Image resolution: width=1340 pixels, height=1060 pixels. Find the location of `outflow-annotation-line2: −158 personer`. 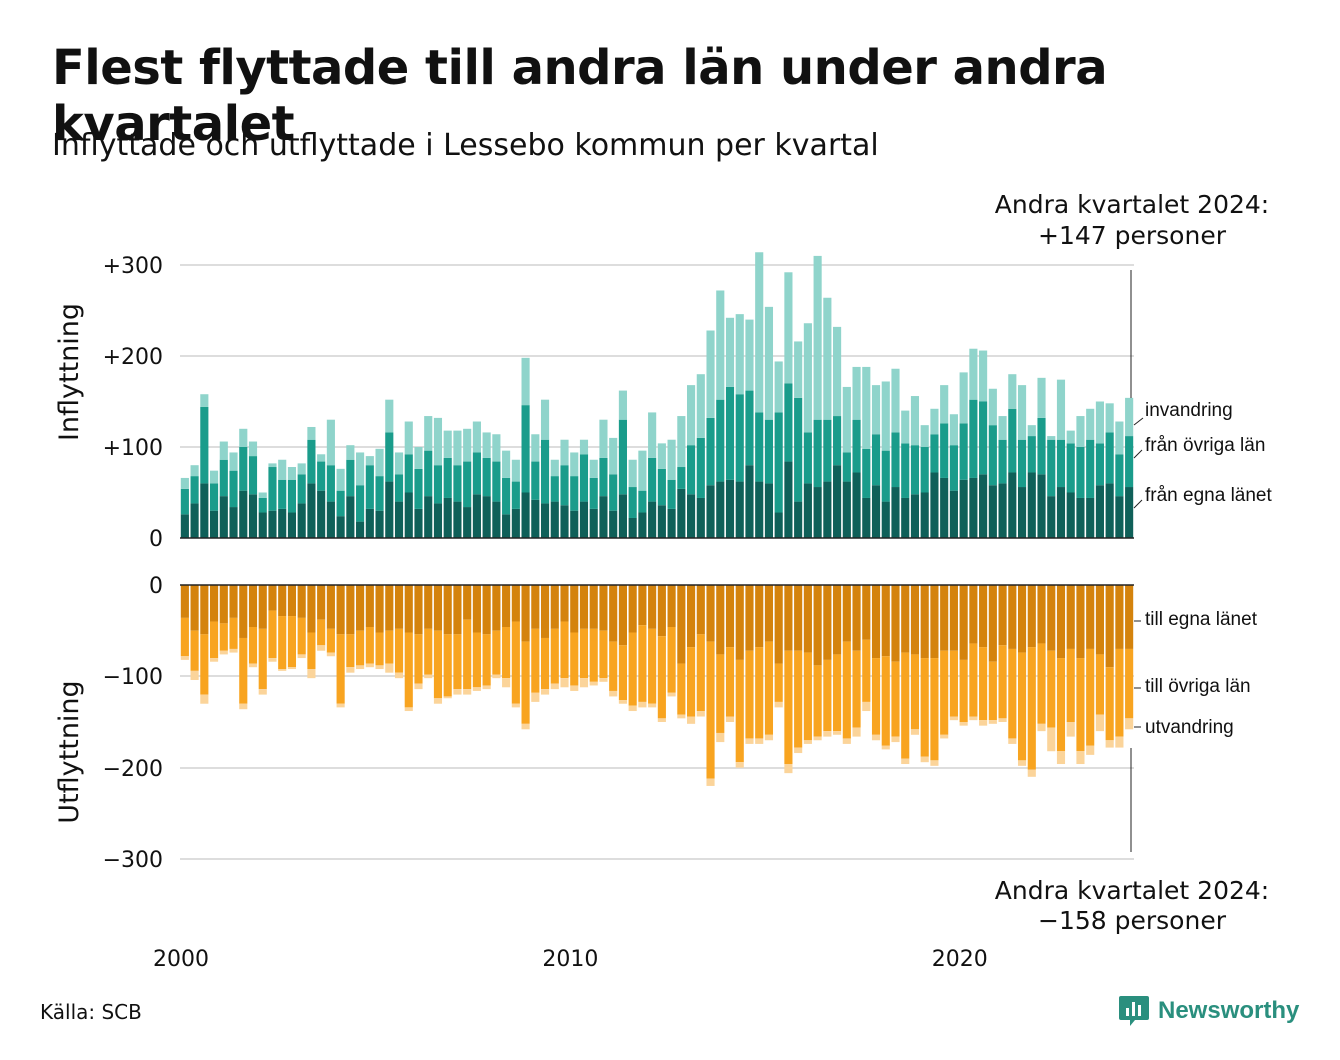

outflow-annotation-line2: −158 personer is located at coordinates (1132, 920).